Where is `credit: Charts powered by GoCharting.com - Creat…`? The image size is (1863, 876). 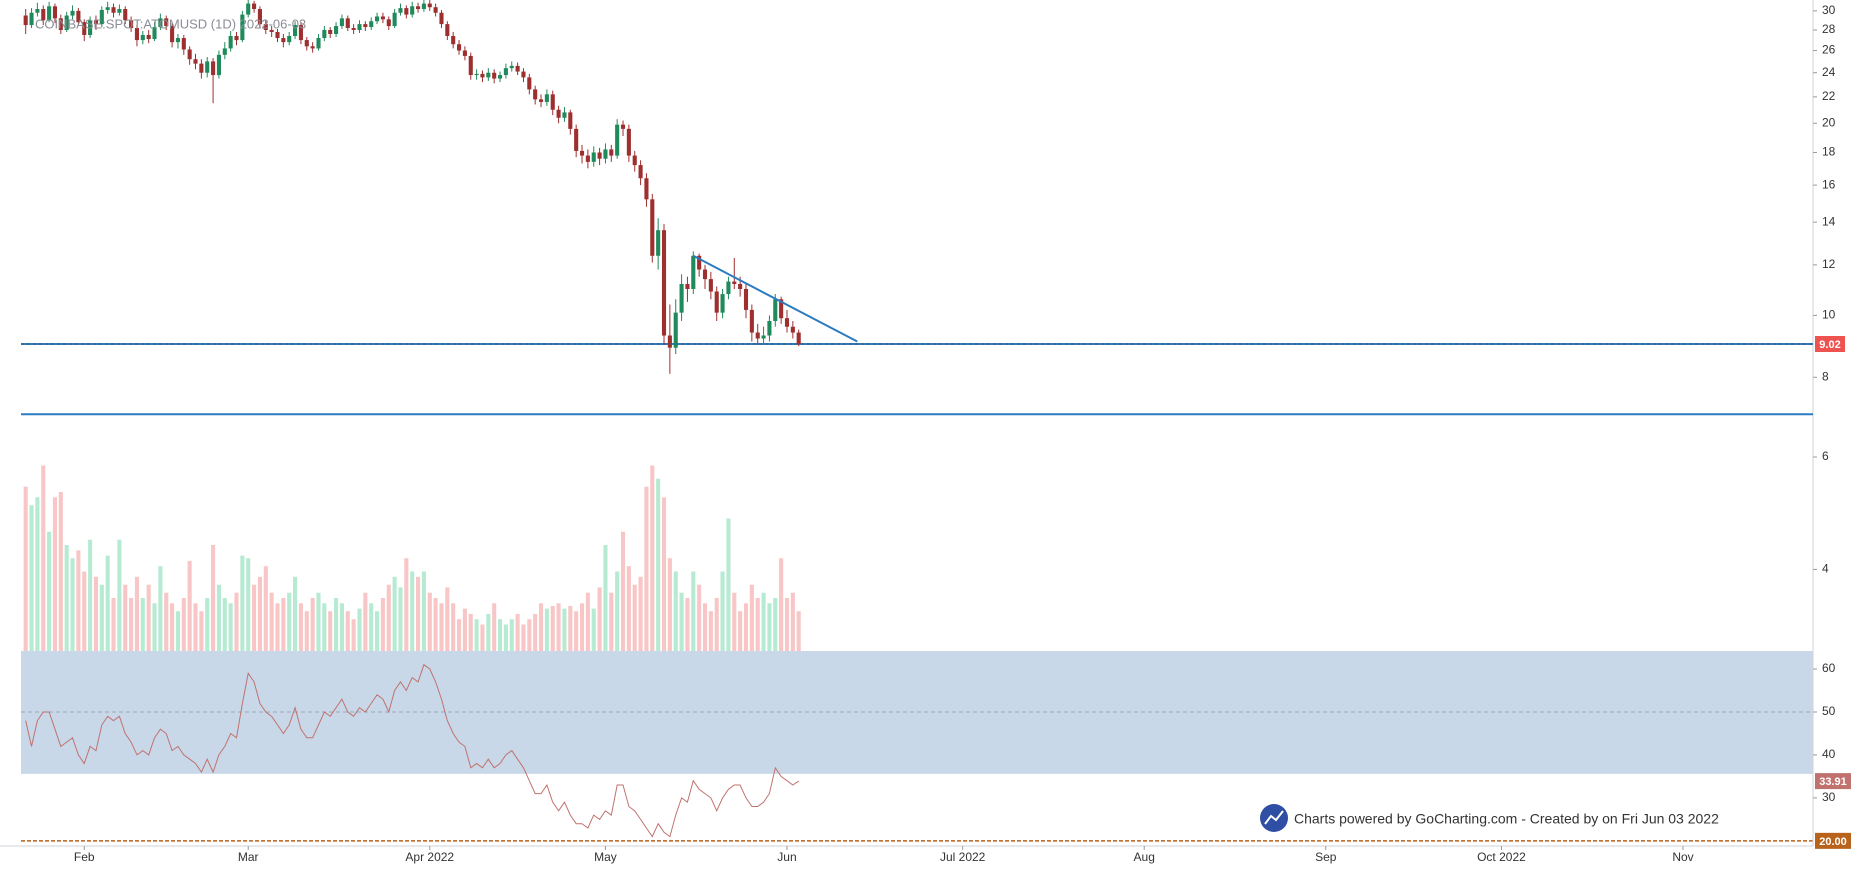 credit: Charts powered by GoCharting.com - Creat… is located at coordinates (1489, 818).